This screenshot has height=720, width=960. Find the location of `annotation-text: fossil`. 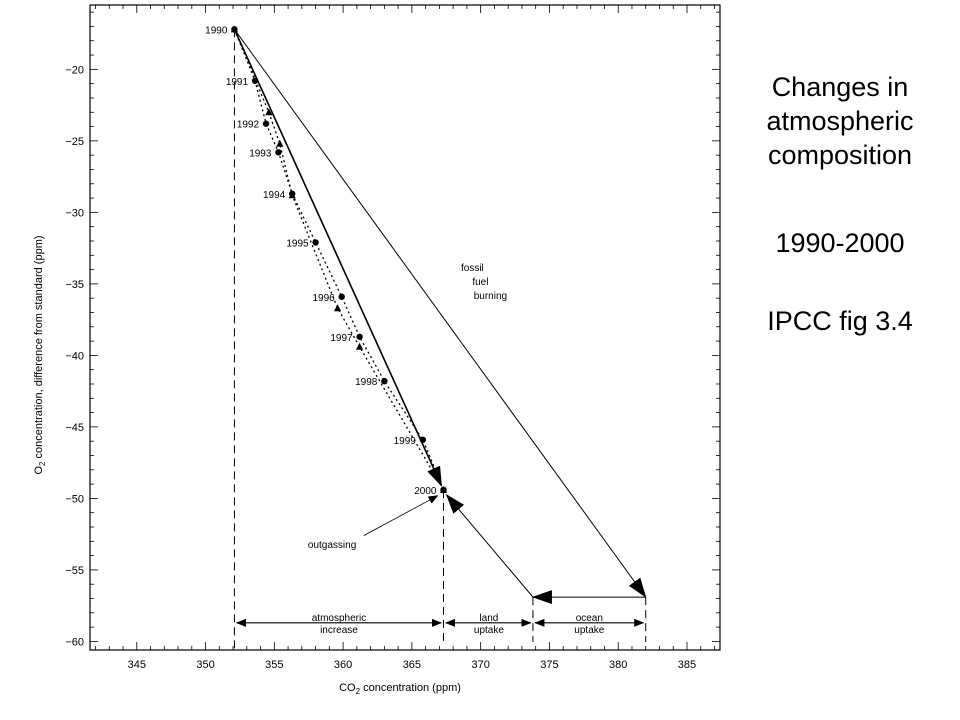

annotation-text: fossil is located at coordinates (472, 268).